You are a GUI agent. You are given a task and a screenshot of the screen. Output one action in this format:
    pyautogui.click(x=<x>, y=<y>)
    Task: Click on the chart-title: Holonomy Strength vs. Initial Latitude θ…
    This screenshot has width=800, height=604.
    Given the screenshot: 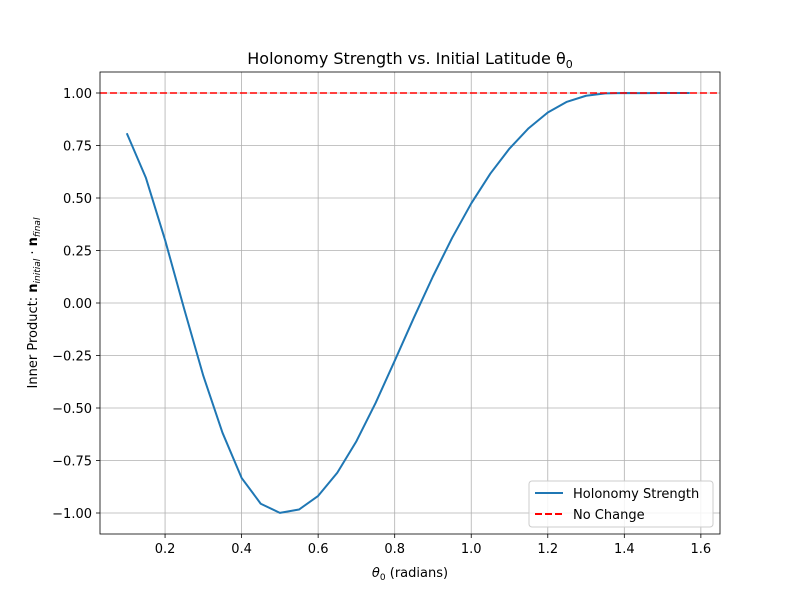 What is the action you would take?
    pyautogui.click(x=409, y=60)
    